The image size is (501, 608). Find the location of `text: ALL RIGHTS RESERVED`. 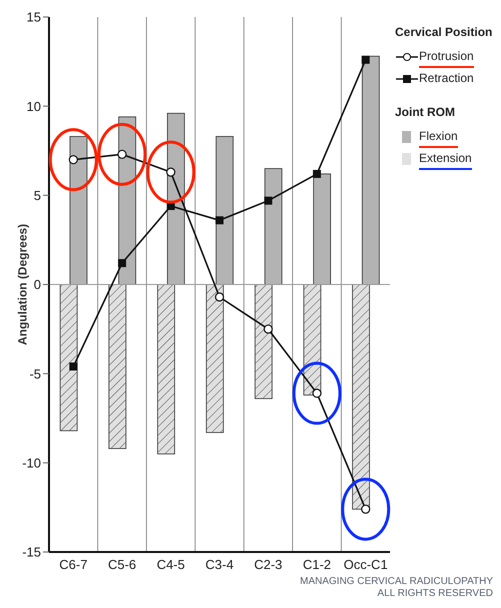

text: ALL RIGHTS RESERVED is located at coordinates (434, 594).